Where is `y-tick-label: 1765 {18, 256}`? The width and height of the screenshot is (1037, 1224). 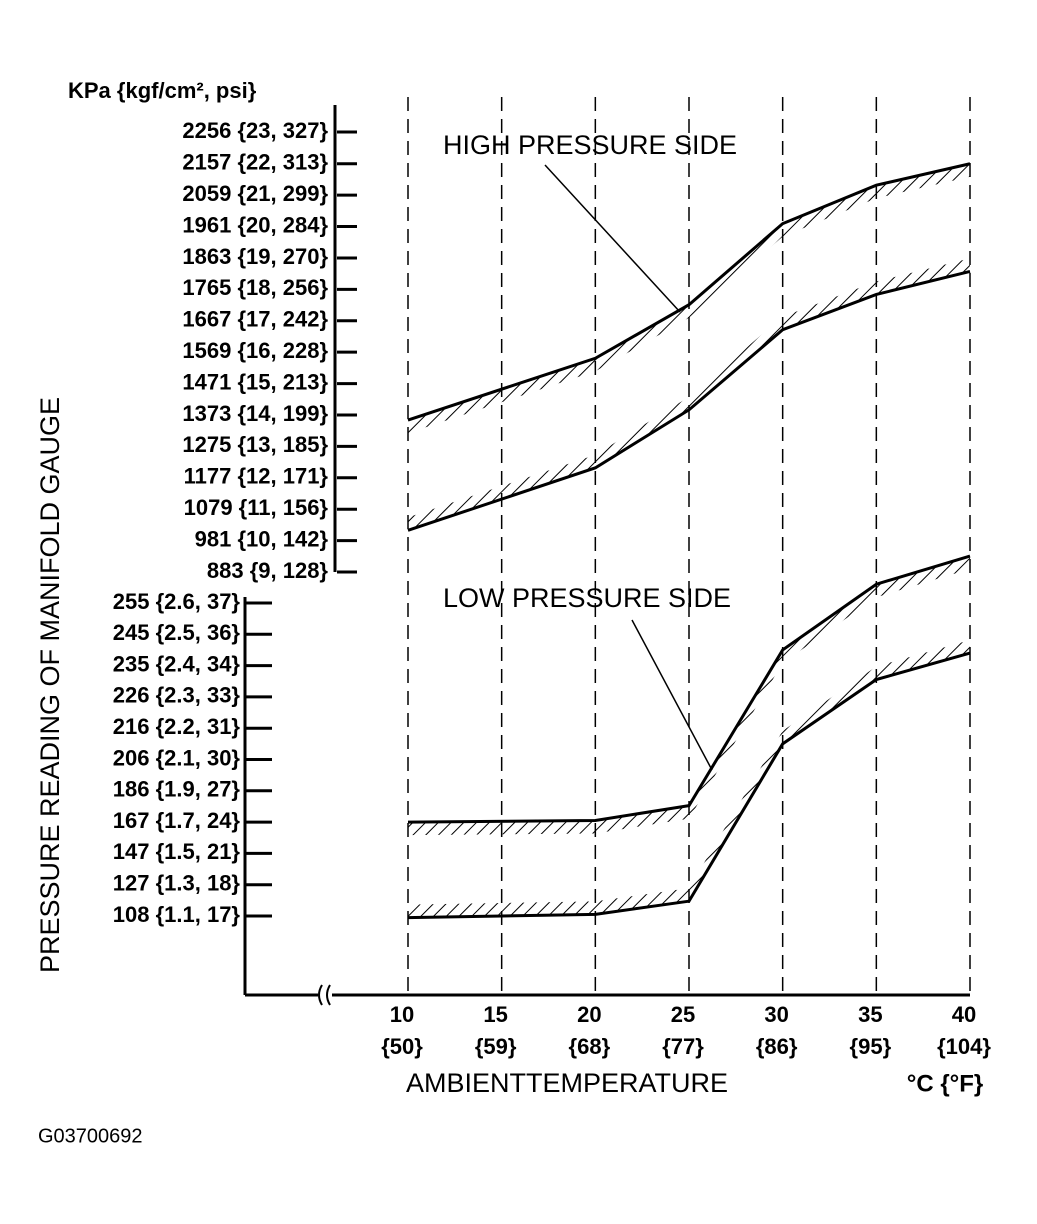 y-tick-label: 1765 {18, 256} is located at coordinates (255, 287).